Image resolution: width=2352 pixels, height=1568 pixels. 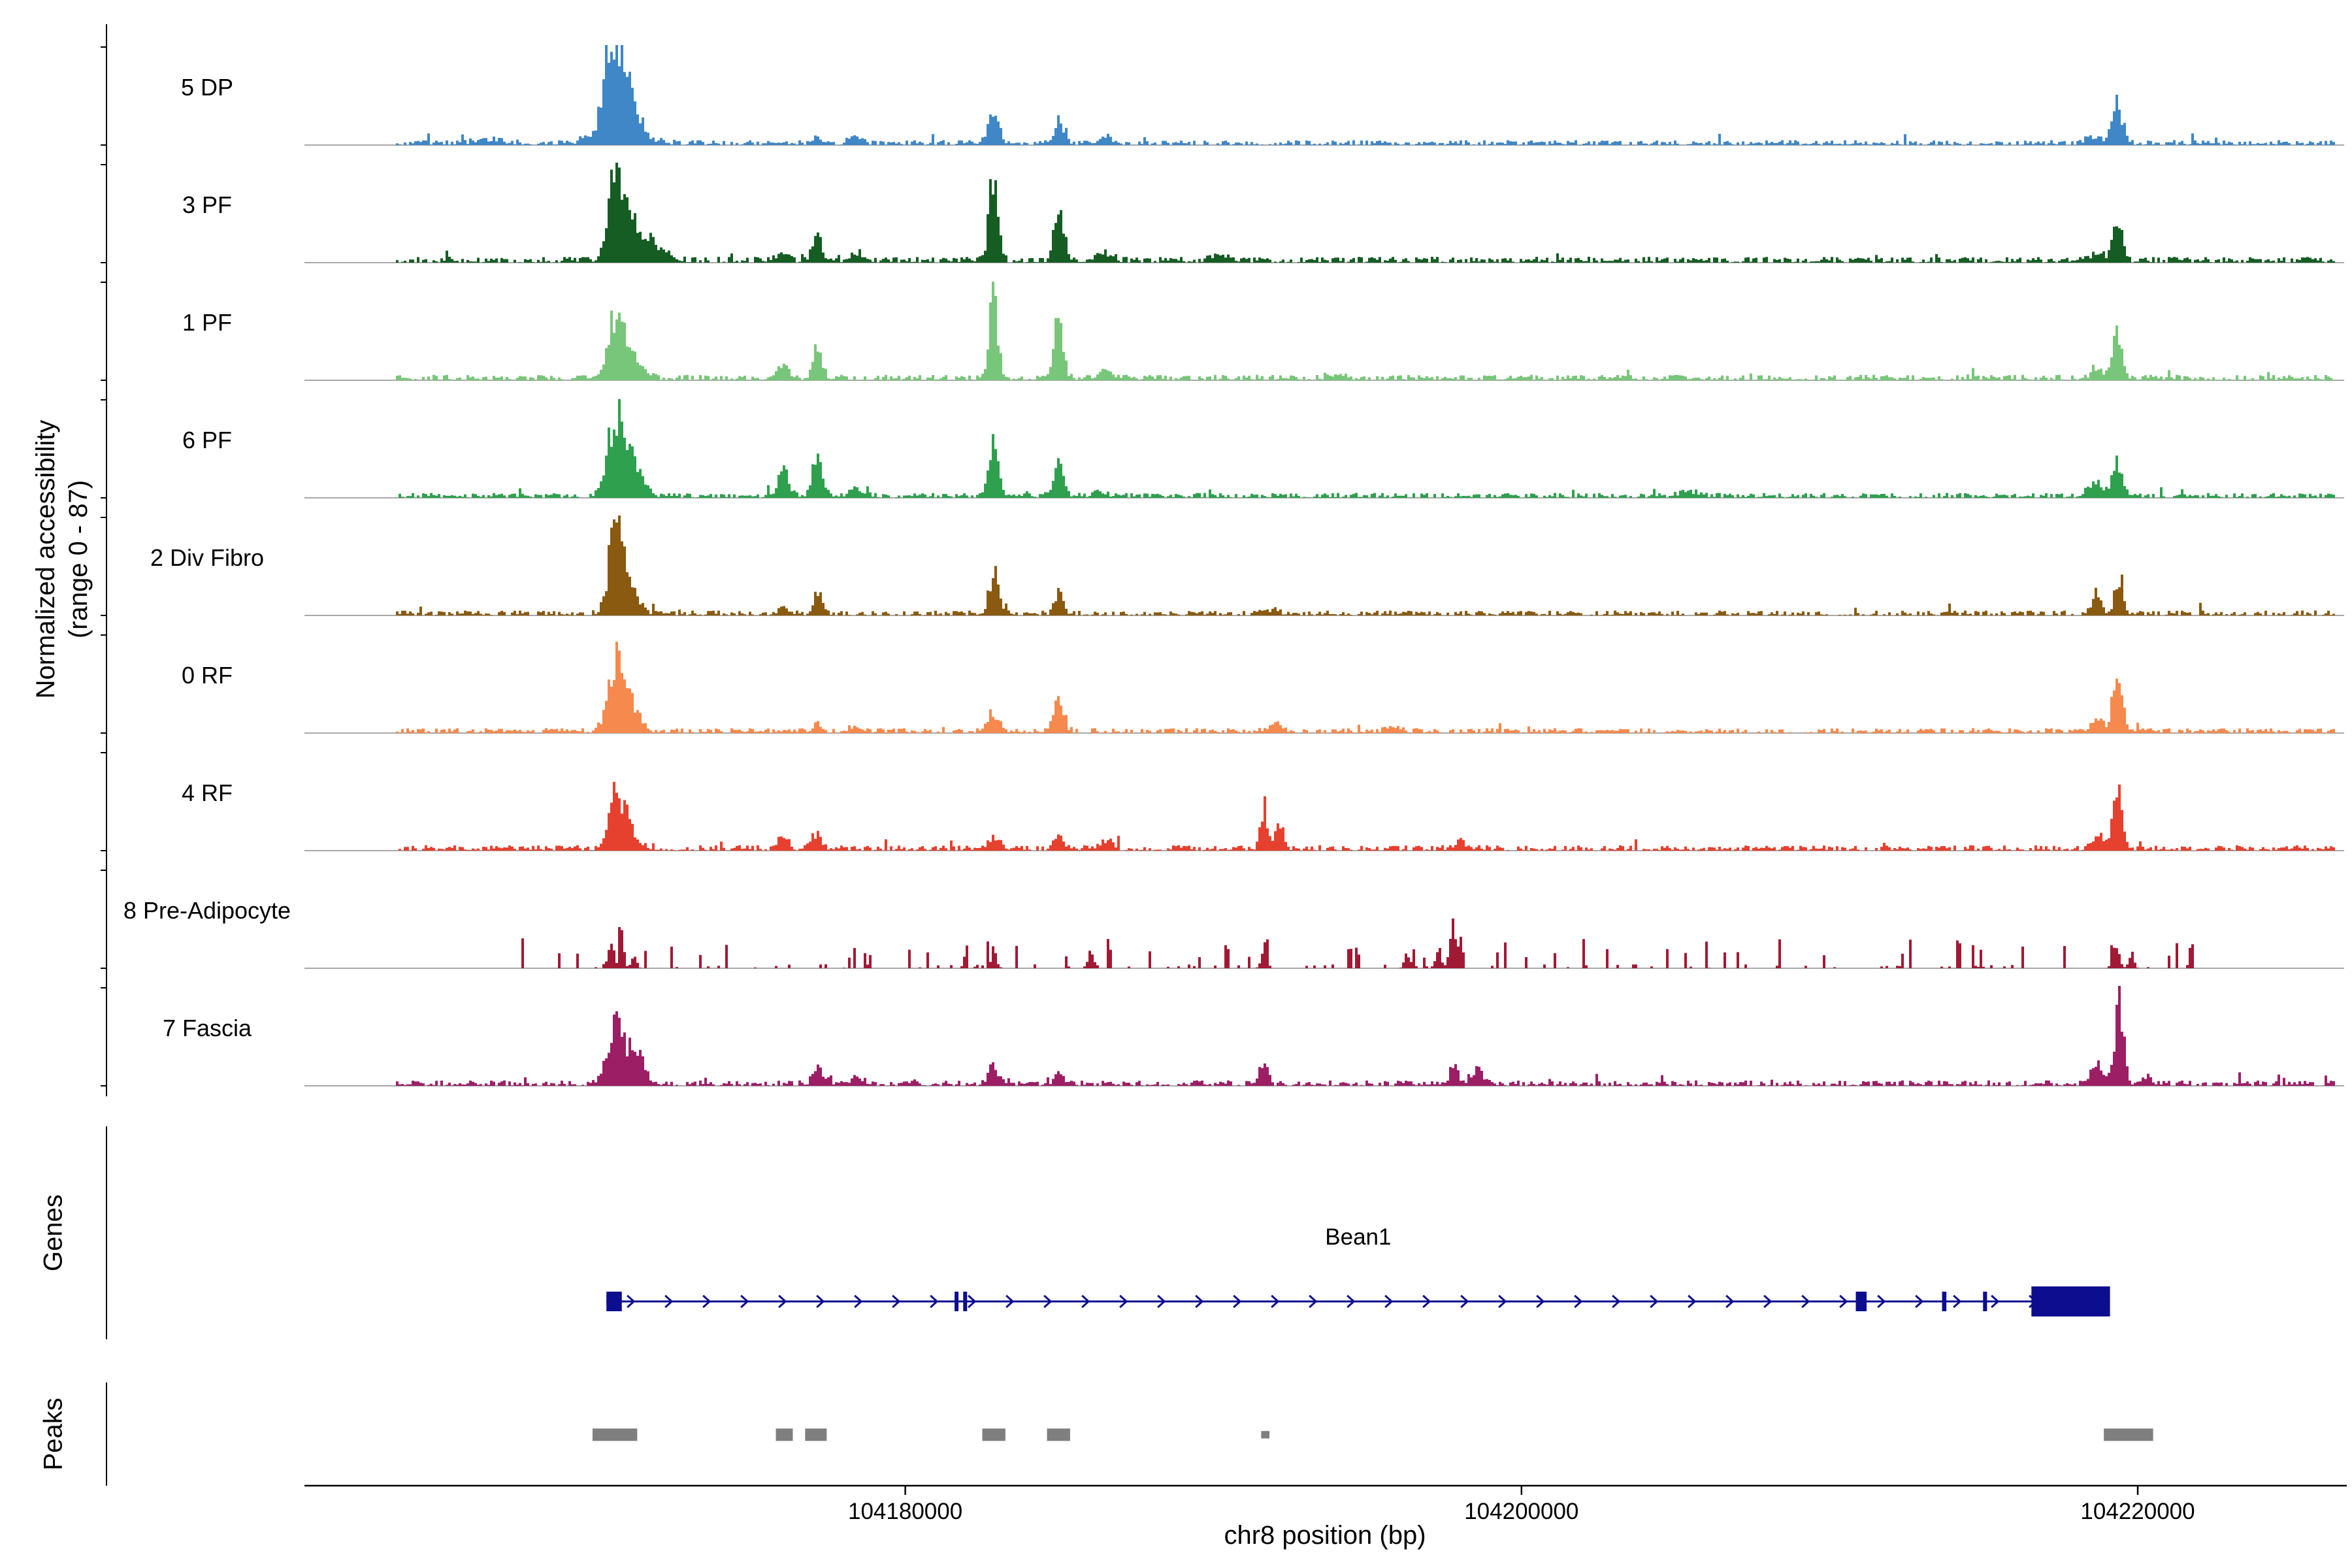 What do you see at coordinates (2137, 1511) in the screenshot?
I see `x-tick-label: 104220000` at bounding box center [2137, 1511].